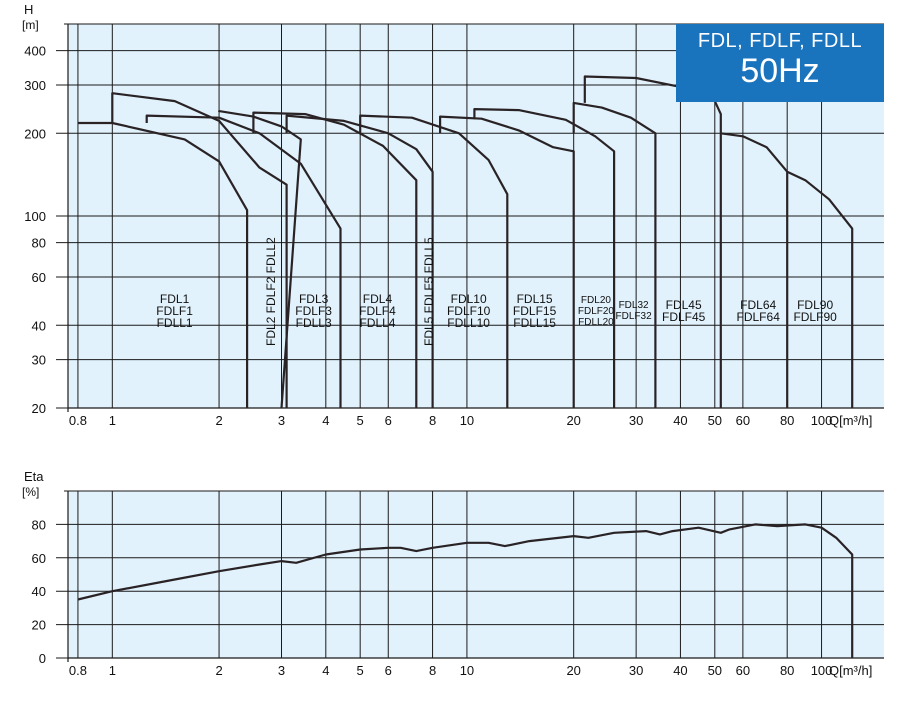 This screenshot has height=716, width=904. I want to click on series-label-line: FDLL15, so click(534, 323).